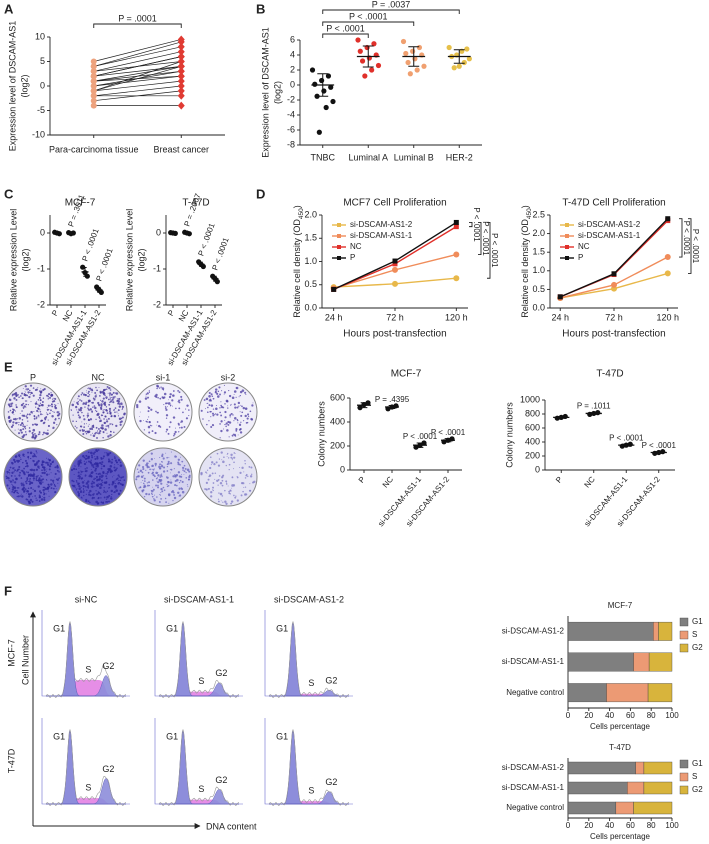 The image size is (709, 844). I want to click on y-tick-label: 0.0, so click(538, 307).